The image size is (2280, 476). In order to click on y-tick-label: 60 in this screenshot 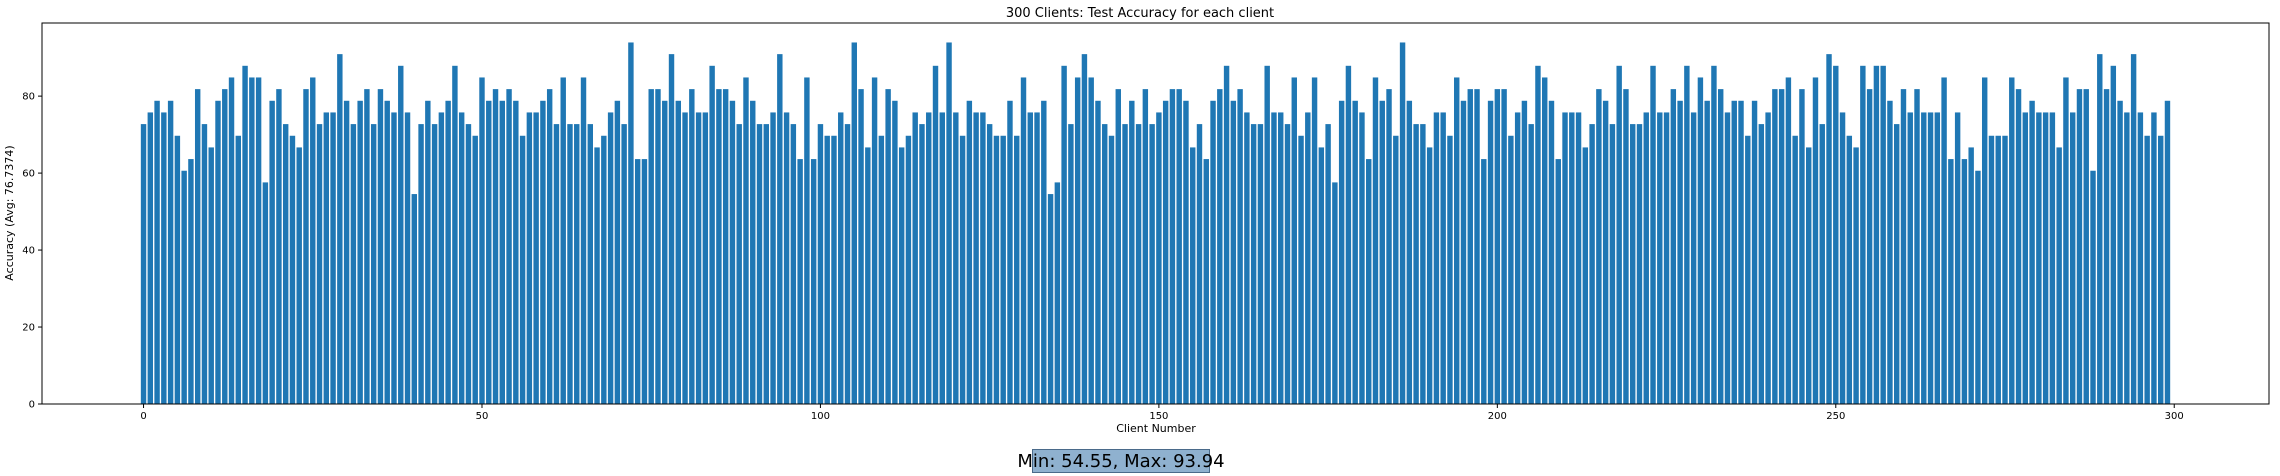, I will do `click(28, 174)`.